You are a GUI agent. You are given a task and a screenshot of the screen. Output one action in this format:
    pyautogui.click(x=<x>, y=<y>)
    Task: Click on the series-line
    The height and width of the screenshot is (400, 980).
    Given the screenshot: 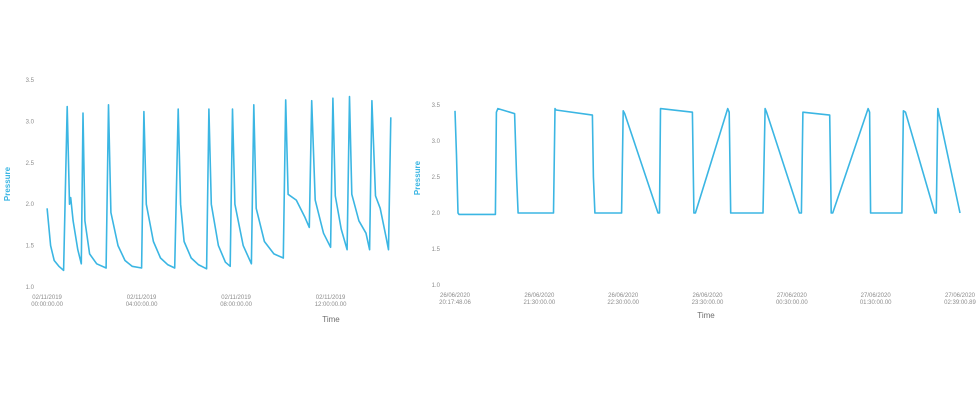 What is the action you would take?
    pyautogui.click(x=707, y=161)
    